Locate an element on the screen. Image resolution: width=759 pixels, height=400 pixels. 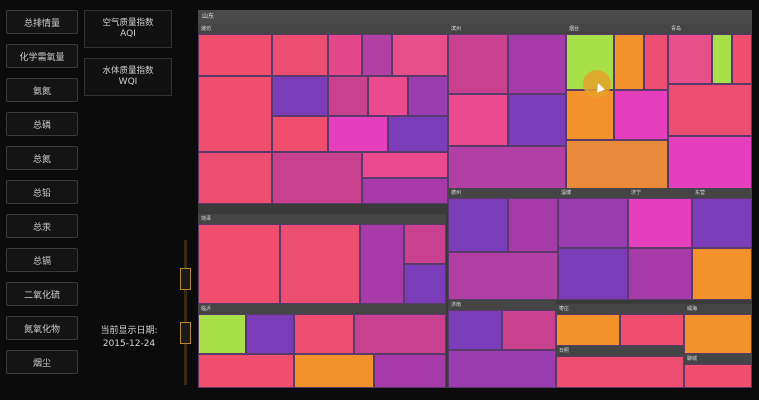
nav-button-lead: 总铅 is located at coordinates (42, 192).